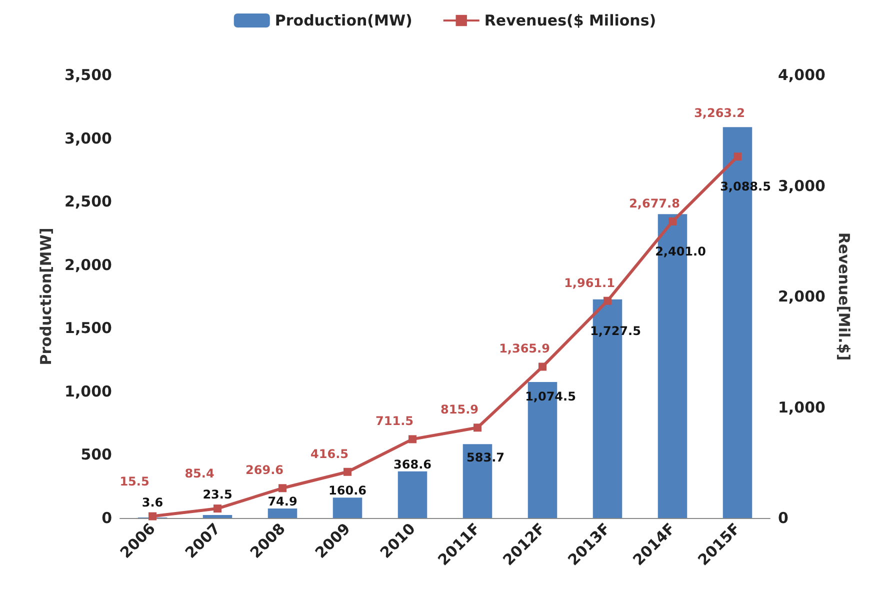 Image resolution: width=890 pixels, height=593 pixels. I want to click on legend-label: Production(MW), so click(343, 21).